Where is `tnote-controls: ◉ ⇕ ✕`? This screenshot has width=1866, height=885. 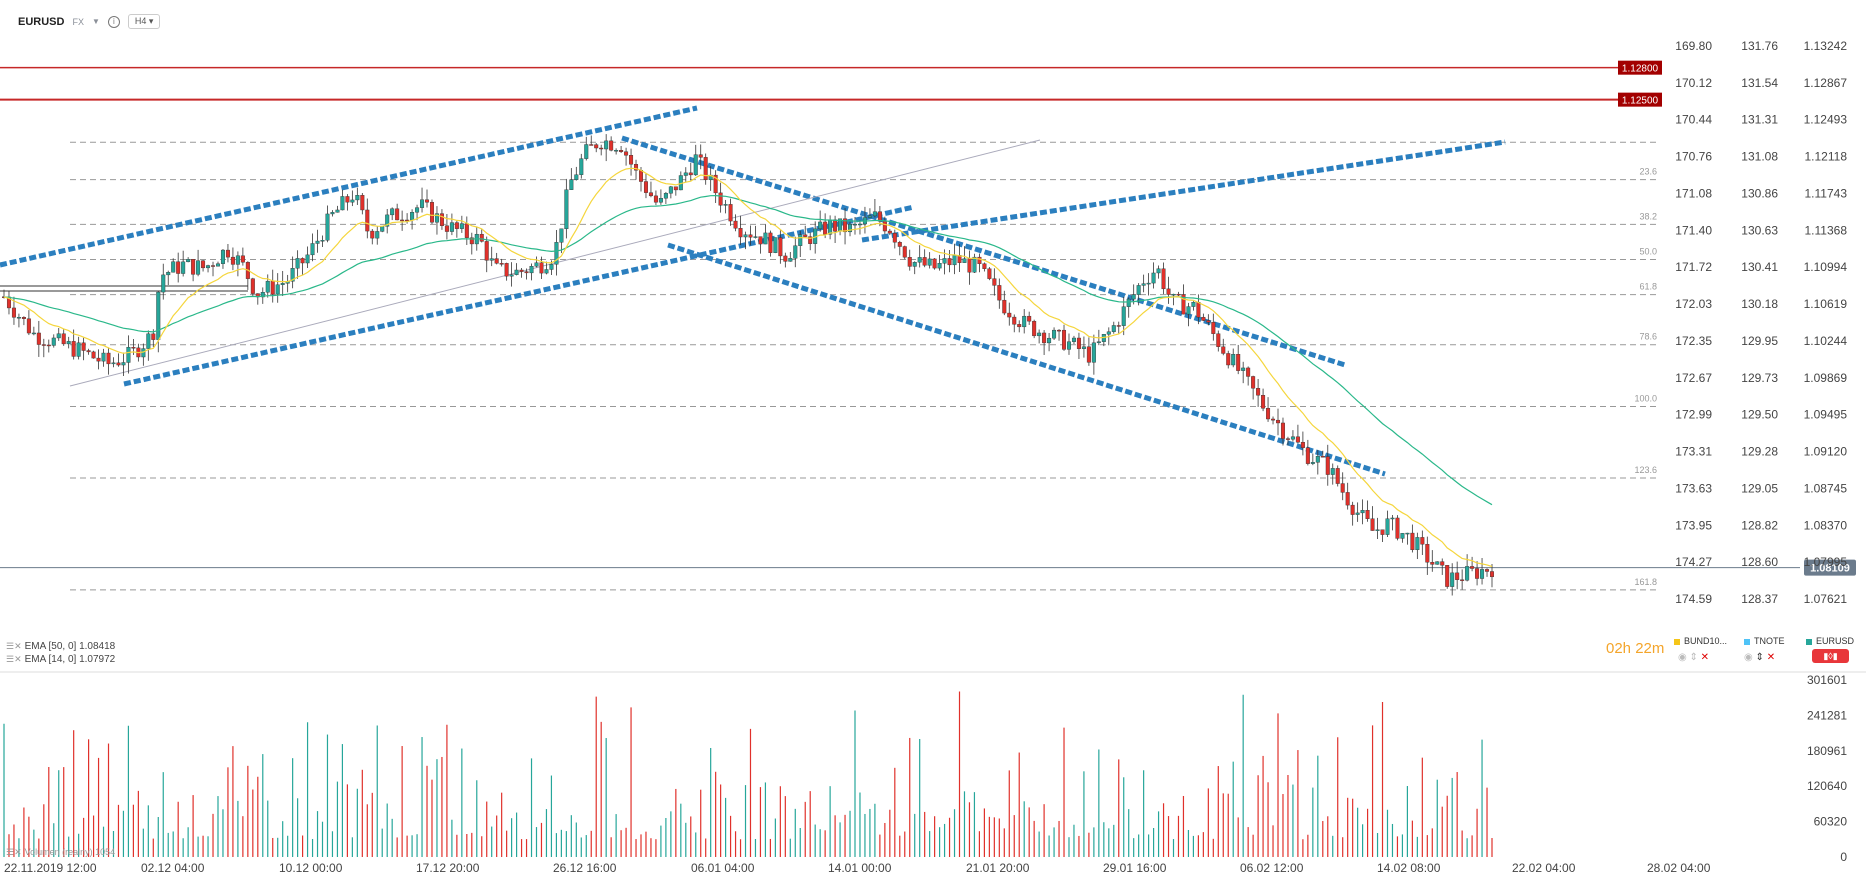
tnote-controls: ◉ ⇕ ✕ is located at coordinates (1760, 657).